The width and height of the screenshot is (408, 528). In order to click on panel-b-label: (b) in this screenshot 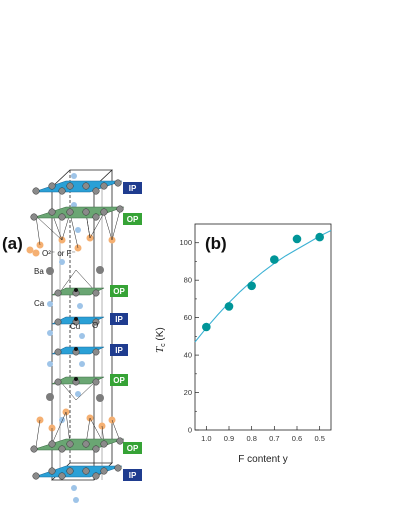, I will do `click(216, 243)`.